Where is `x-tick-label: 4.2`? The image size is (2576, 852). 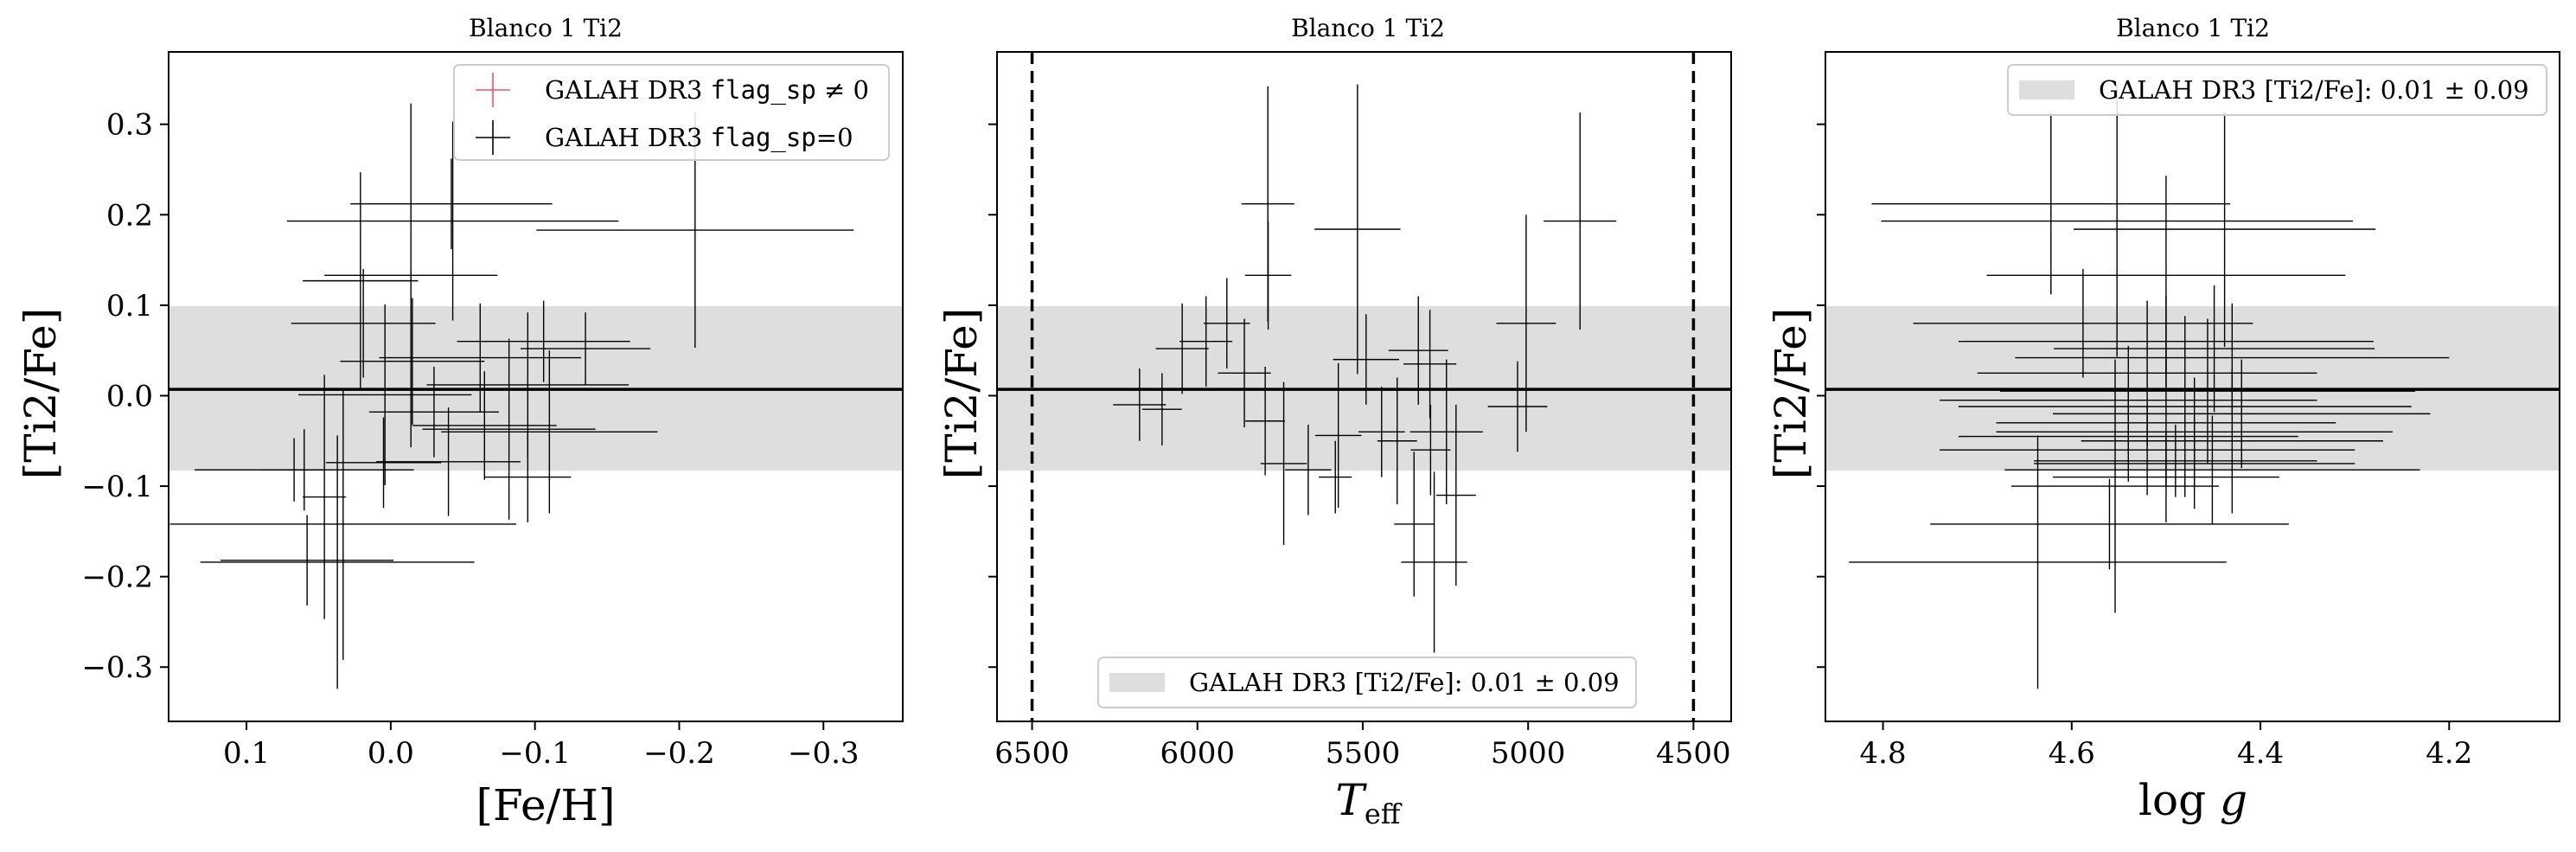 x-tick-label: 4.2 is located at coordinates (2449, 753).